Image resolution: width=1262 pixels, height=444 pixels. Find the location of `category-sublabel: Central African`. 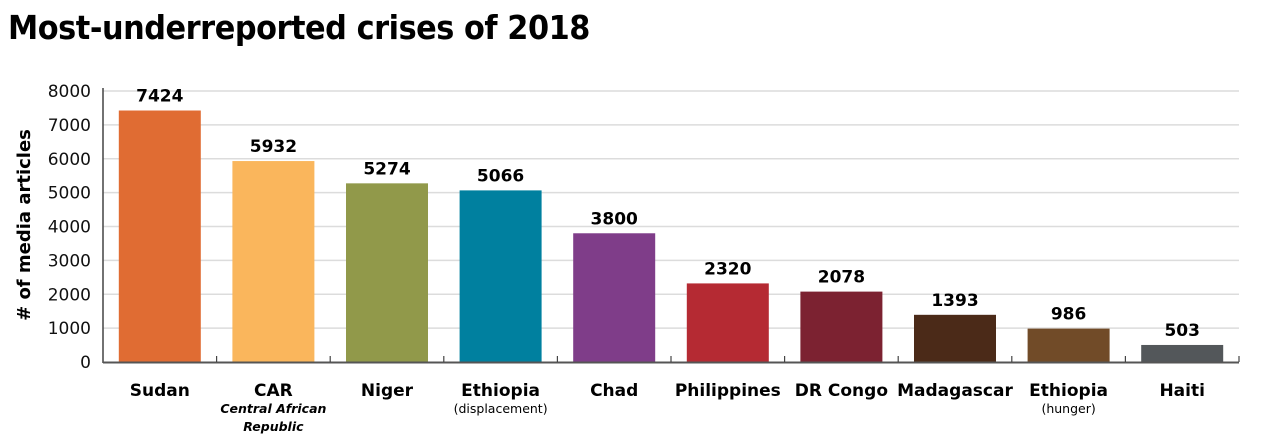

category-sublabel: Central African is located at coordinates (273, 408).